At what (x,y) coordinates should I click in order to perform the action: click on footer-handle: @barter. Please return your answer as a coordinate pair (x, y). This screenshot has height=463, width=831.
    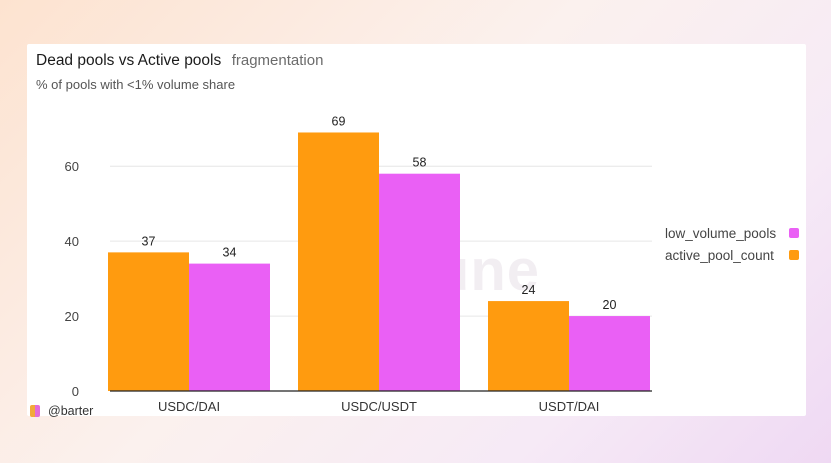
    Looking at the image, I should click on (61, 411).